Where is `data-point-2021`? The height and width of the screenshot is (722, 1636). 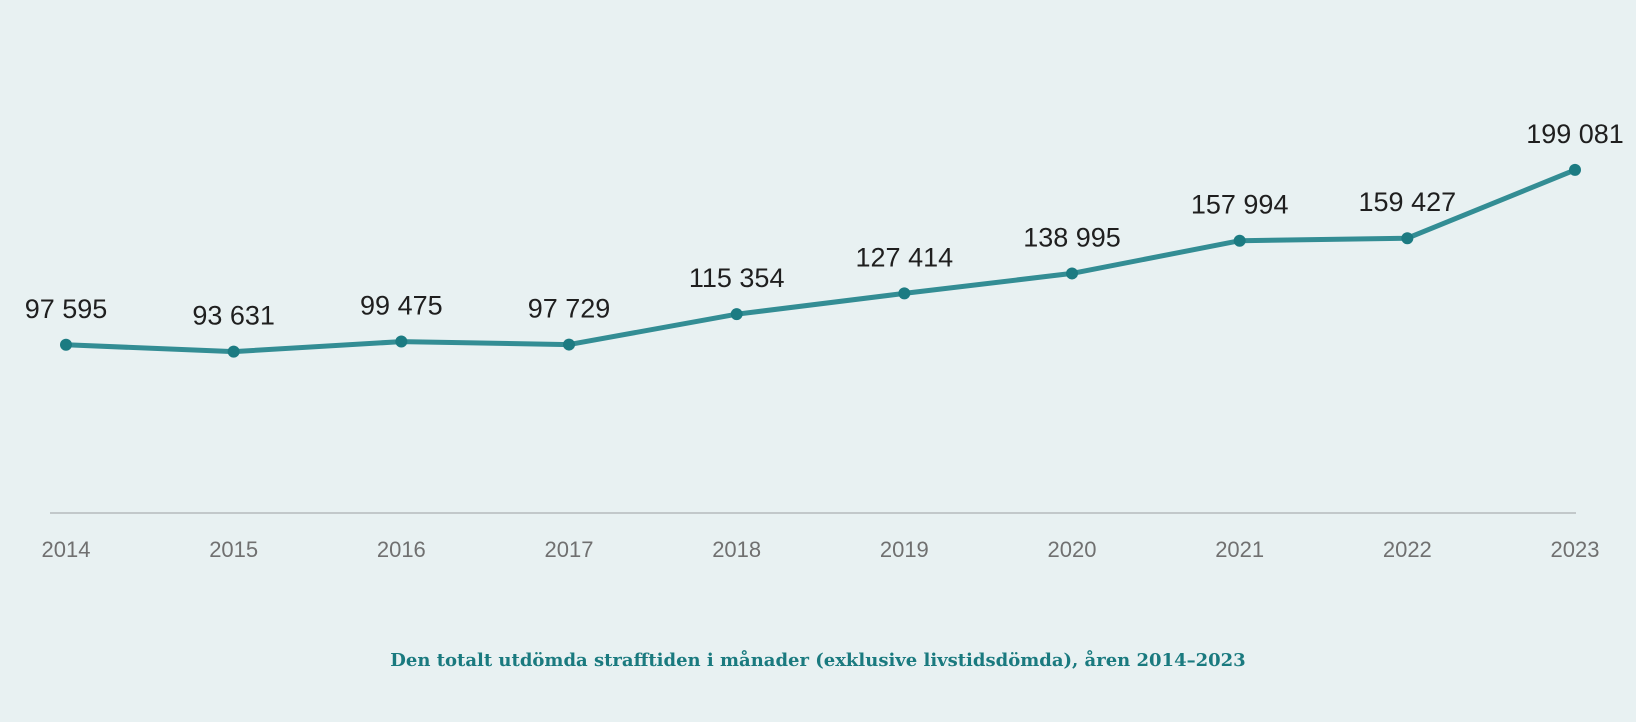 data-point-2021 is located at coordinates (1239, 240).